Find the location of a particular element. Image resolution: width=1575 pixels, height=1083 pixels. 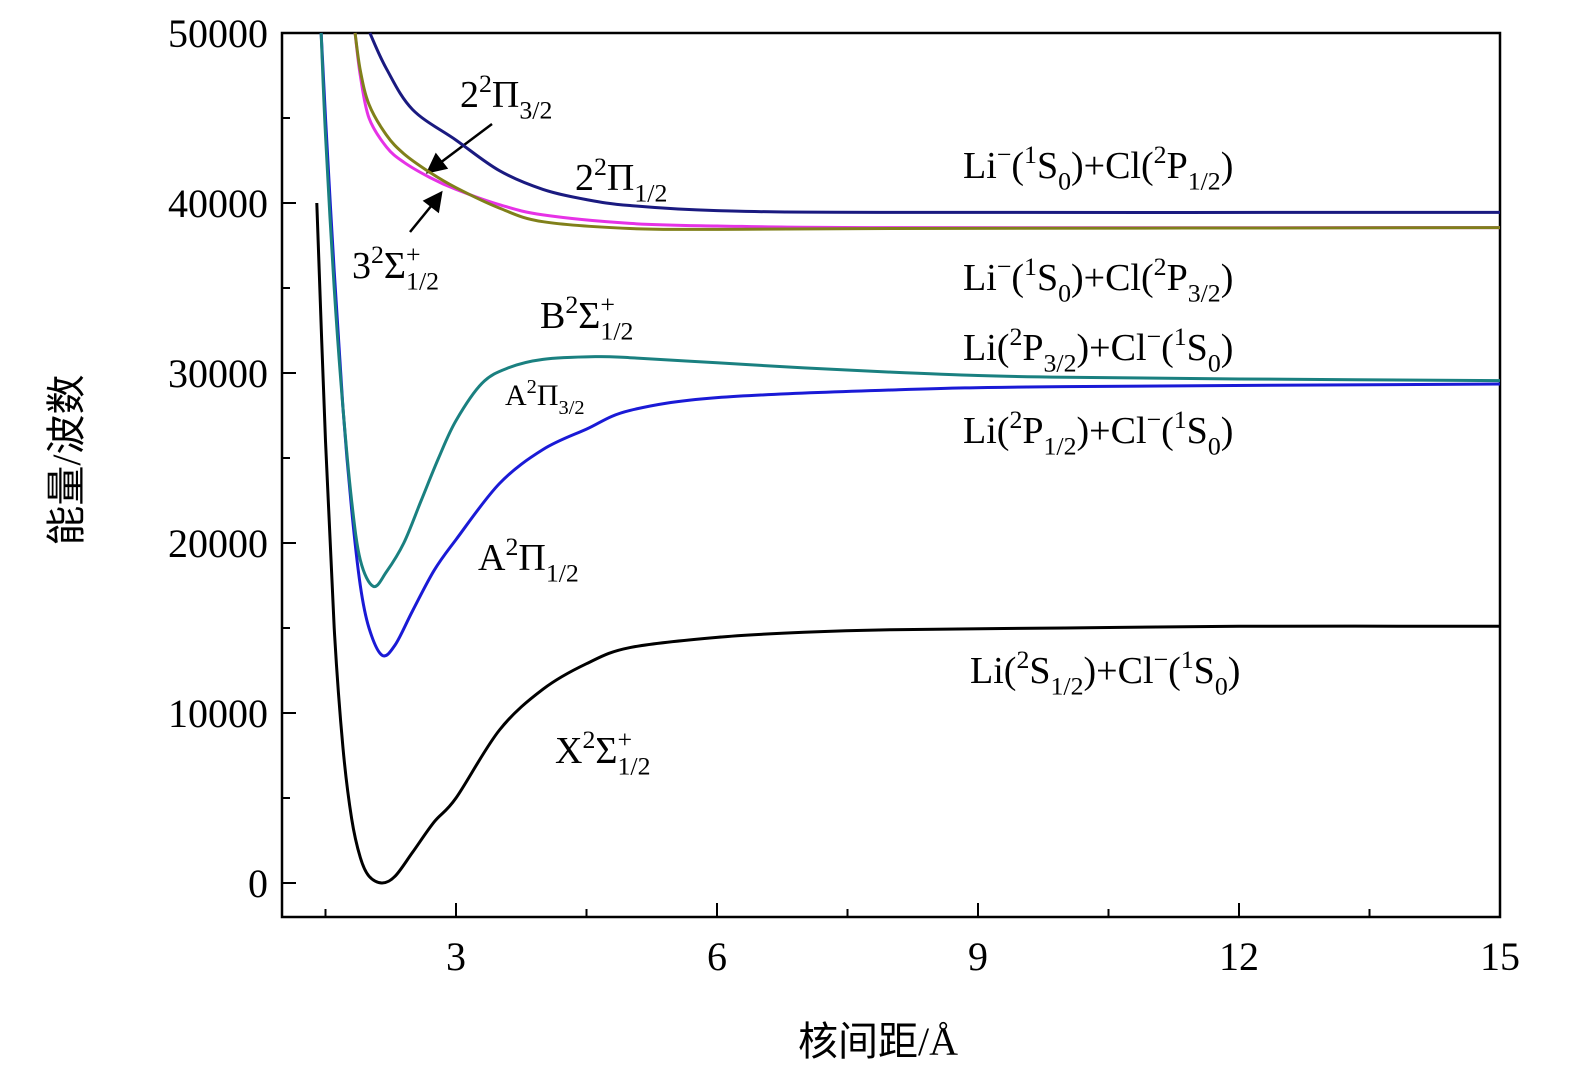

annotation-part: Li is located at coordinates (980, 278).